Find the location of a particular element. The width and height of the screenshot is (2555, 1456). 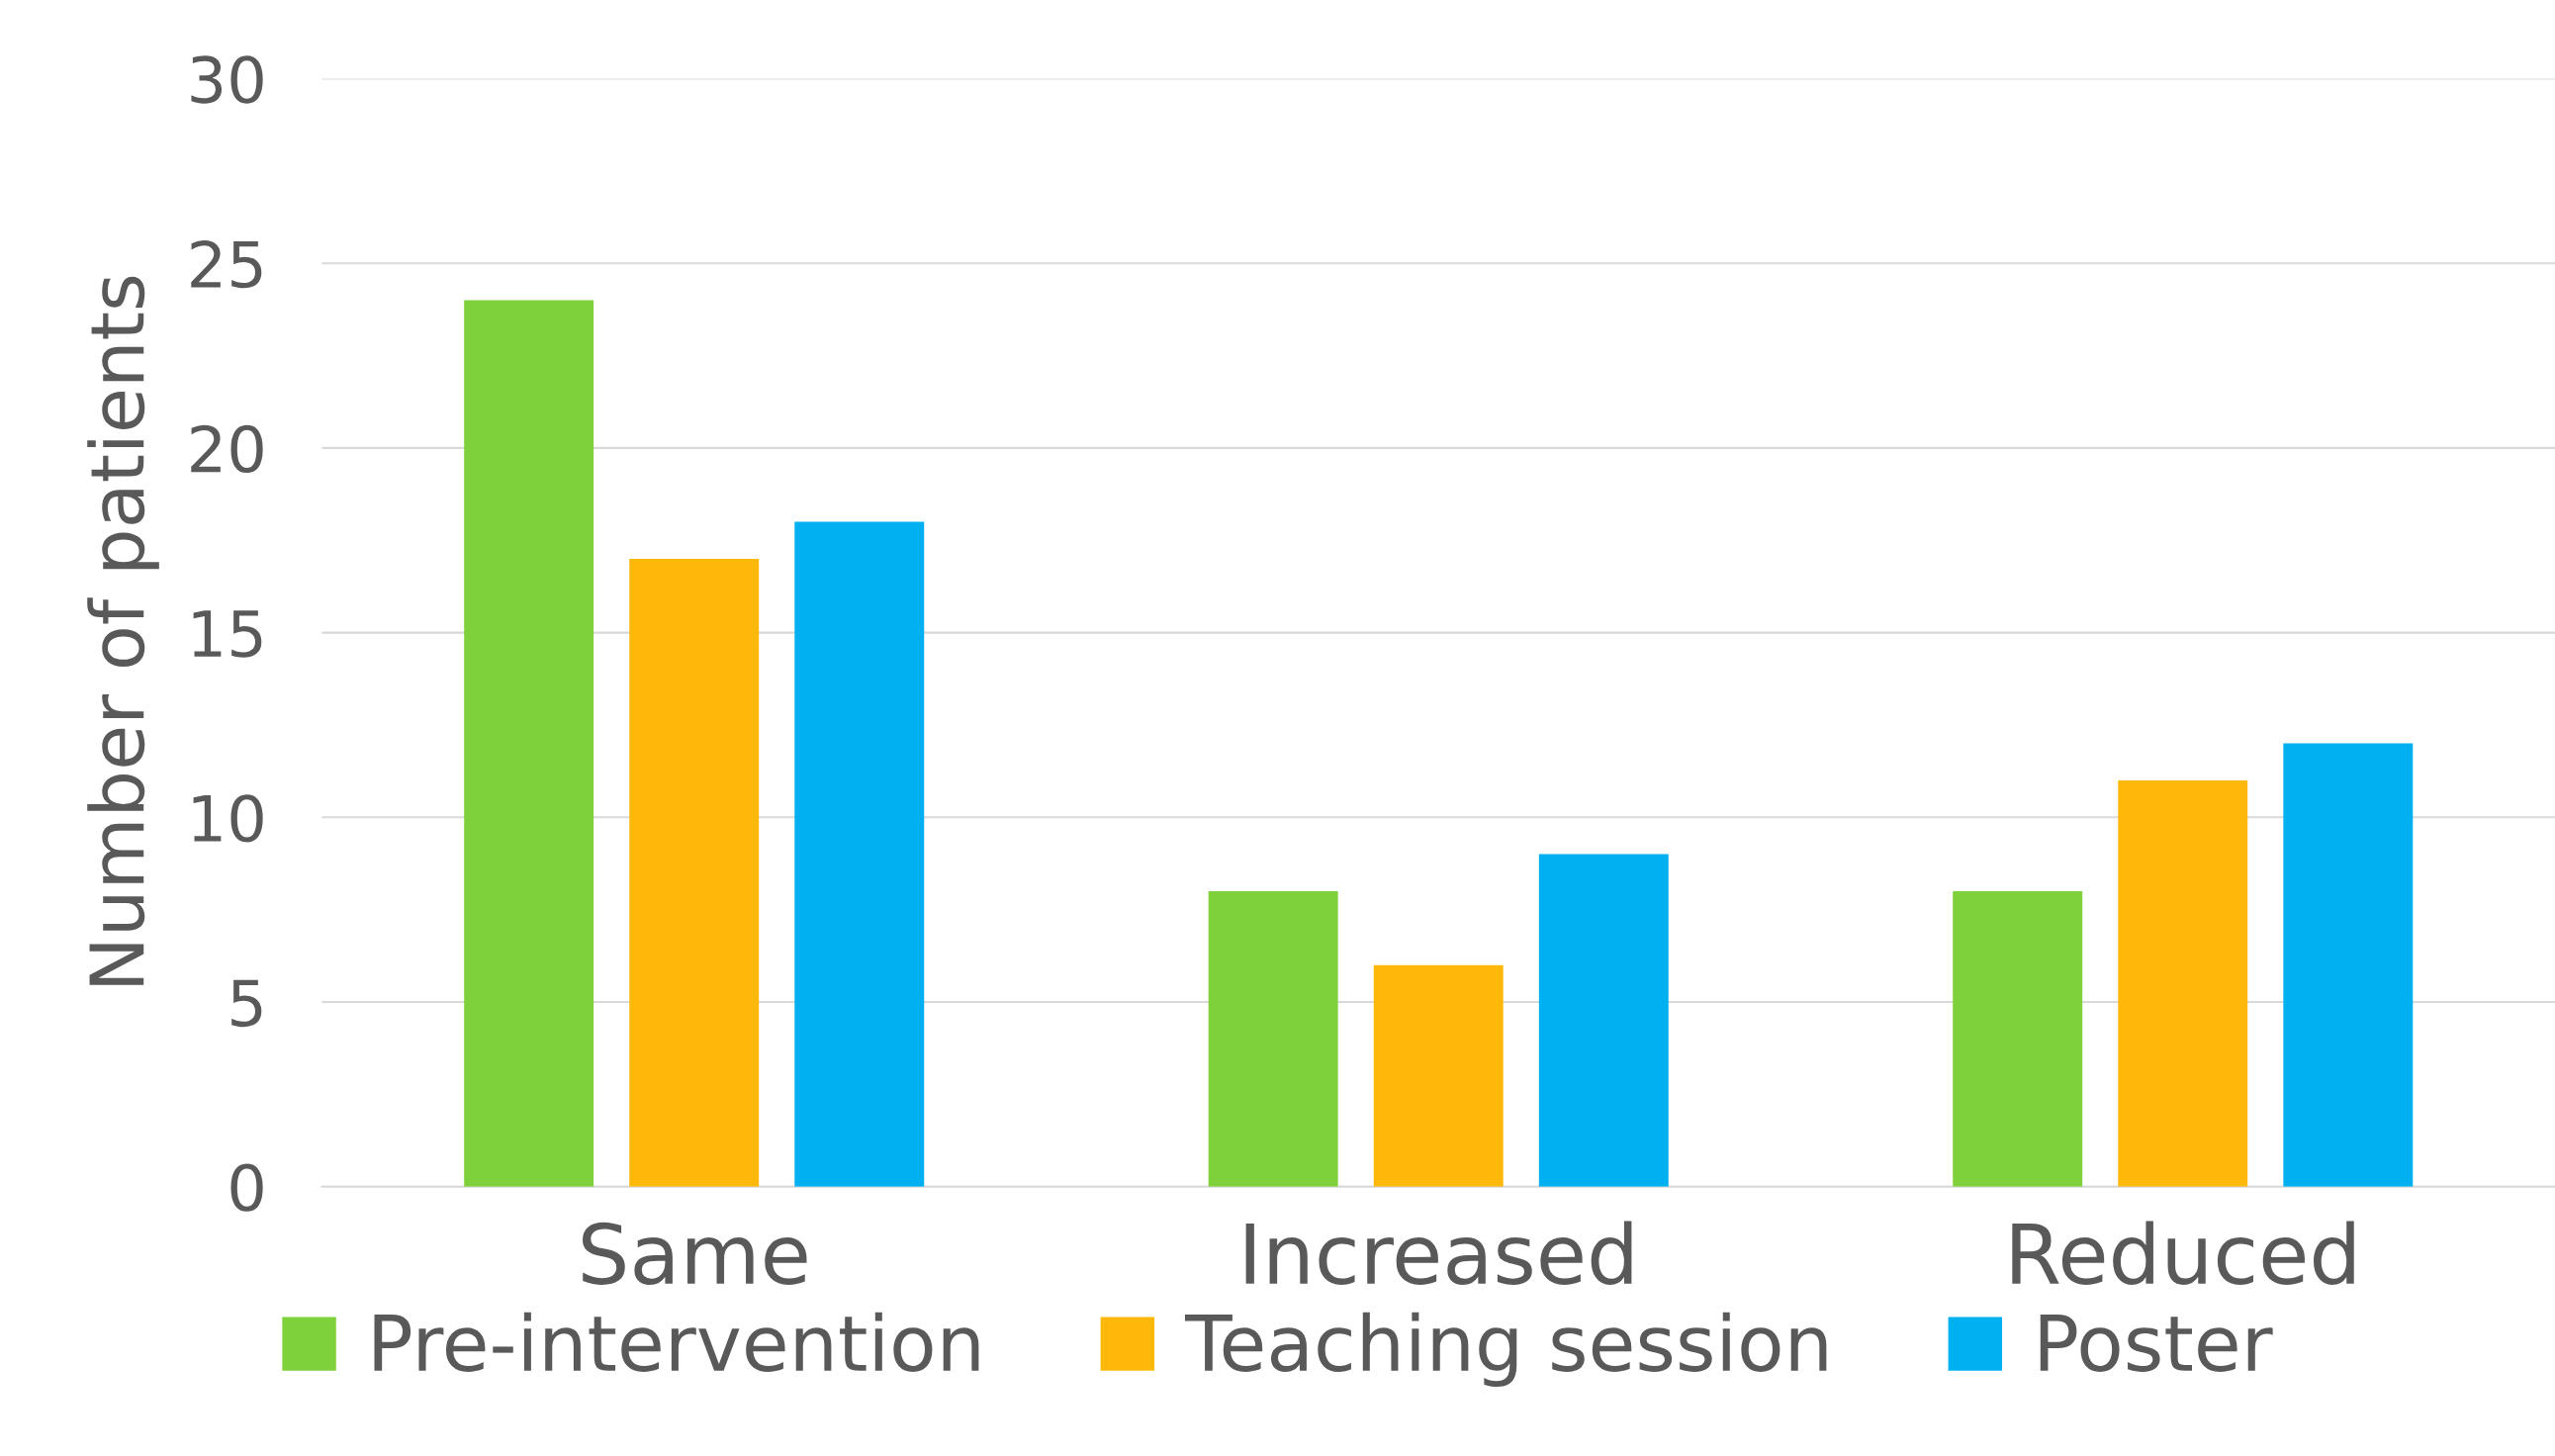

y-tick-label: 25 is located at coordinates (227, 264).